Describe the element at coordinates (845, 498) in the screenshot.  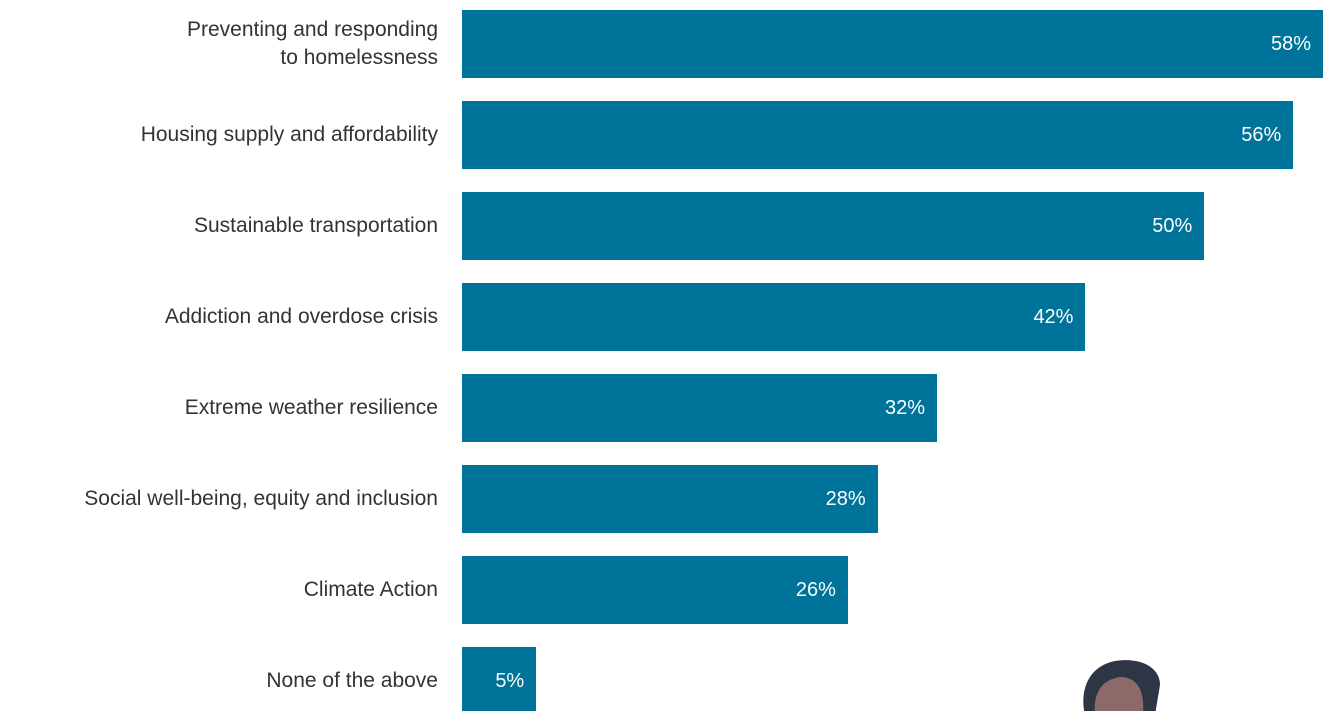
I see `value-label: 28%` at that location.